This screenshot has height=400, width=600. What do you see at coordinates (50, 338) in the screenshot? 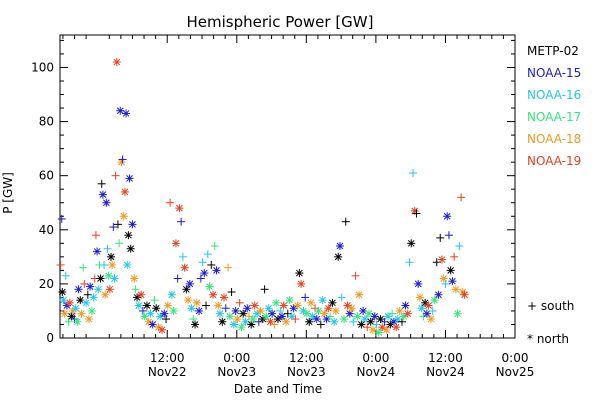
I see `y-tick-label: 0` at bounding box center [50, 338].